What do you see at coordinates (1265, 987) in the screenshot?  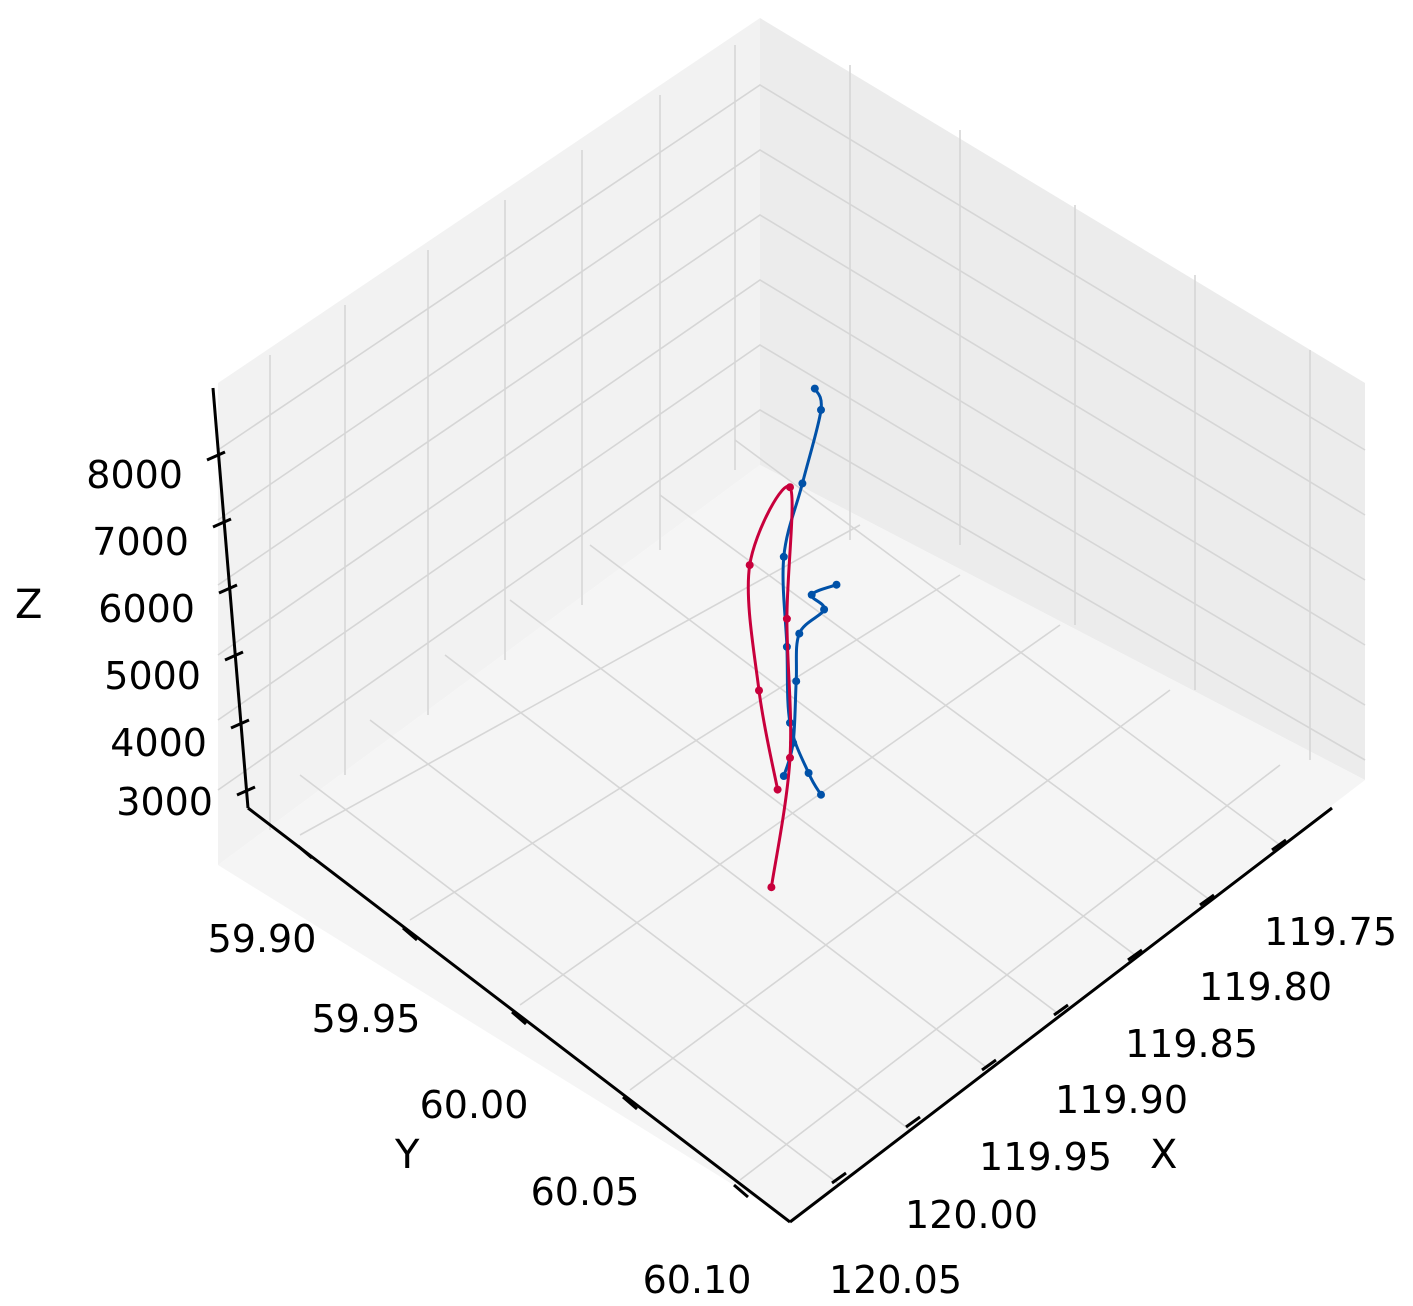 I see `x-tick-label: 119.80` at bounding box center [1265, 987].